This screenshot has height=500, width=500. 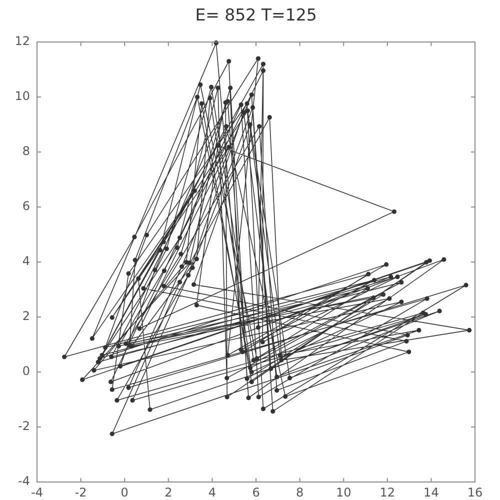 I want to click on x-tick-label: 16, so click(x=475, y=492).